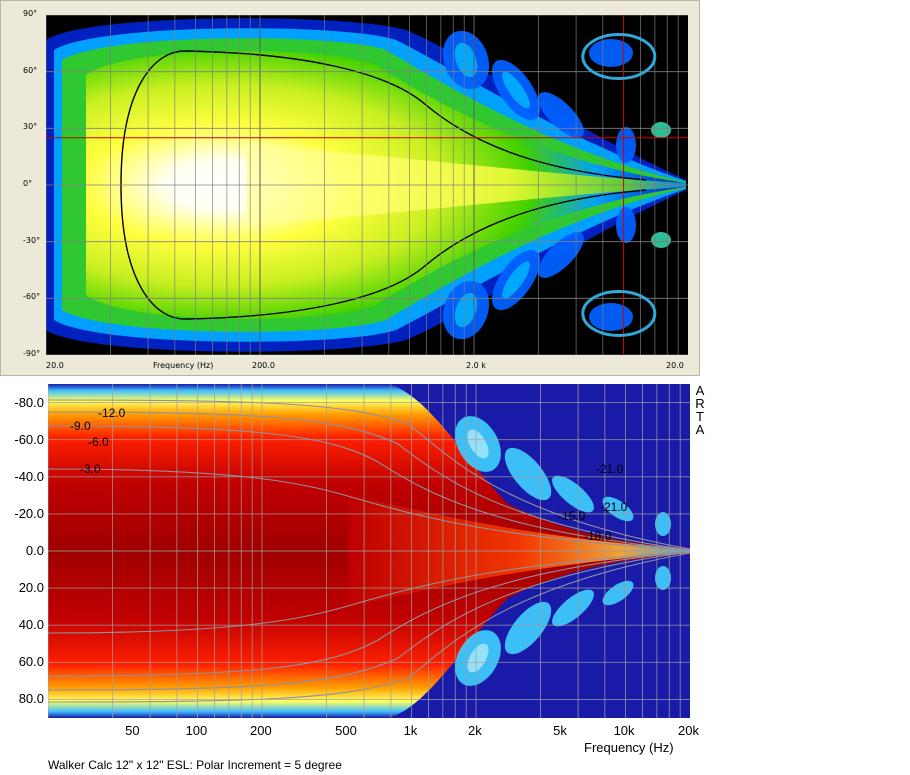 The image size is (910, 775). What do you see at coordinates (619, 313) in the screenshot?
I see `top-highlight-ellipse-lower` at bounding box center [619, 313].